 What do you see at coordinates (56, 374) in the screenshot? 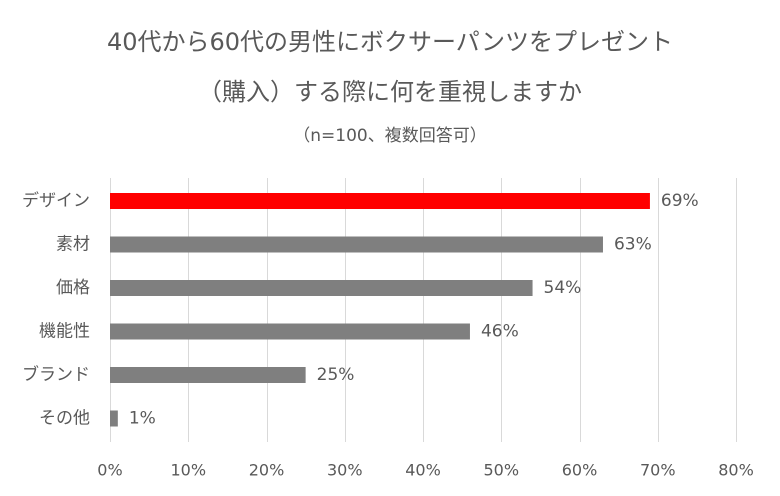
I see `category-label-4: ブランド` at bounding box center [56, 374].